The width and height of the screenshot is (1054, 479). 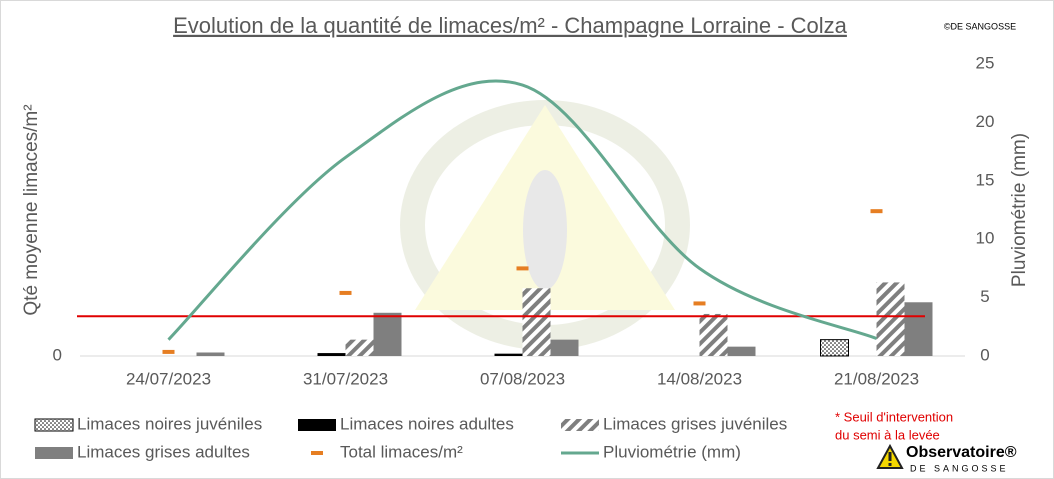 What do you see at coordinates (890, 456) in the screenshot?
I see `logo-icon` at bounding box center [890, 456].